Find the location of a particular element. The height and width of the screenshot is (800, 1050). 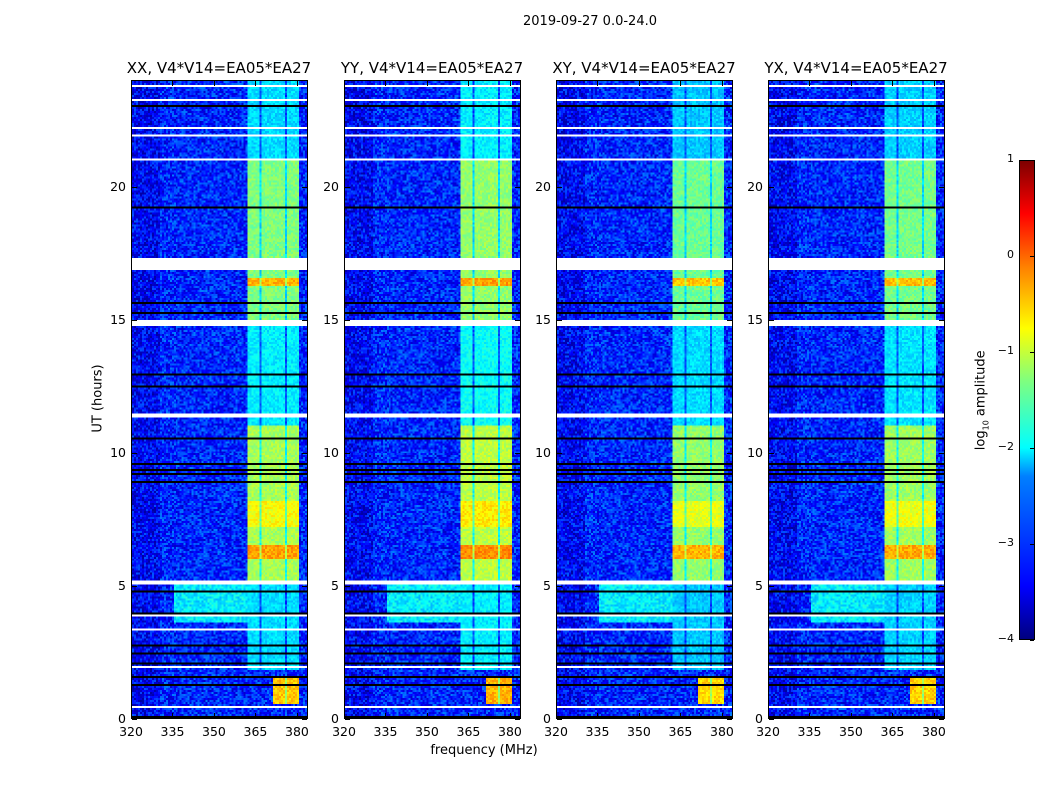

colorbar-tick-label: −2 is located at coordinates (1005, 446).